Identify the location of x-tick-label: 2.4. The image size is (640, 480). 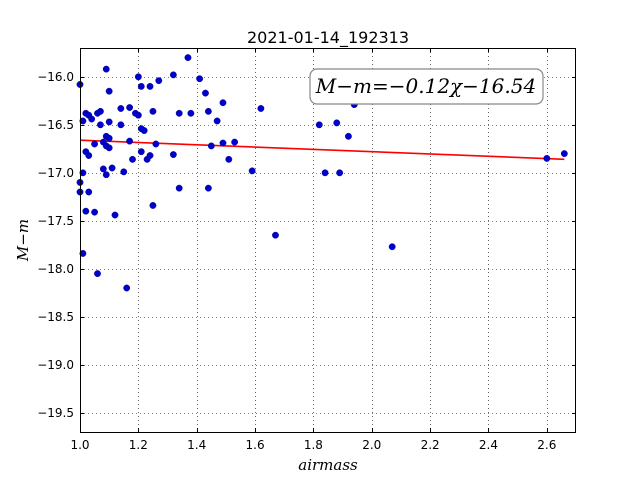
(488, 445).